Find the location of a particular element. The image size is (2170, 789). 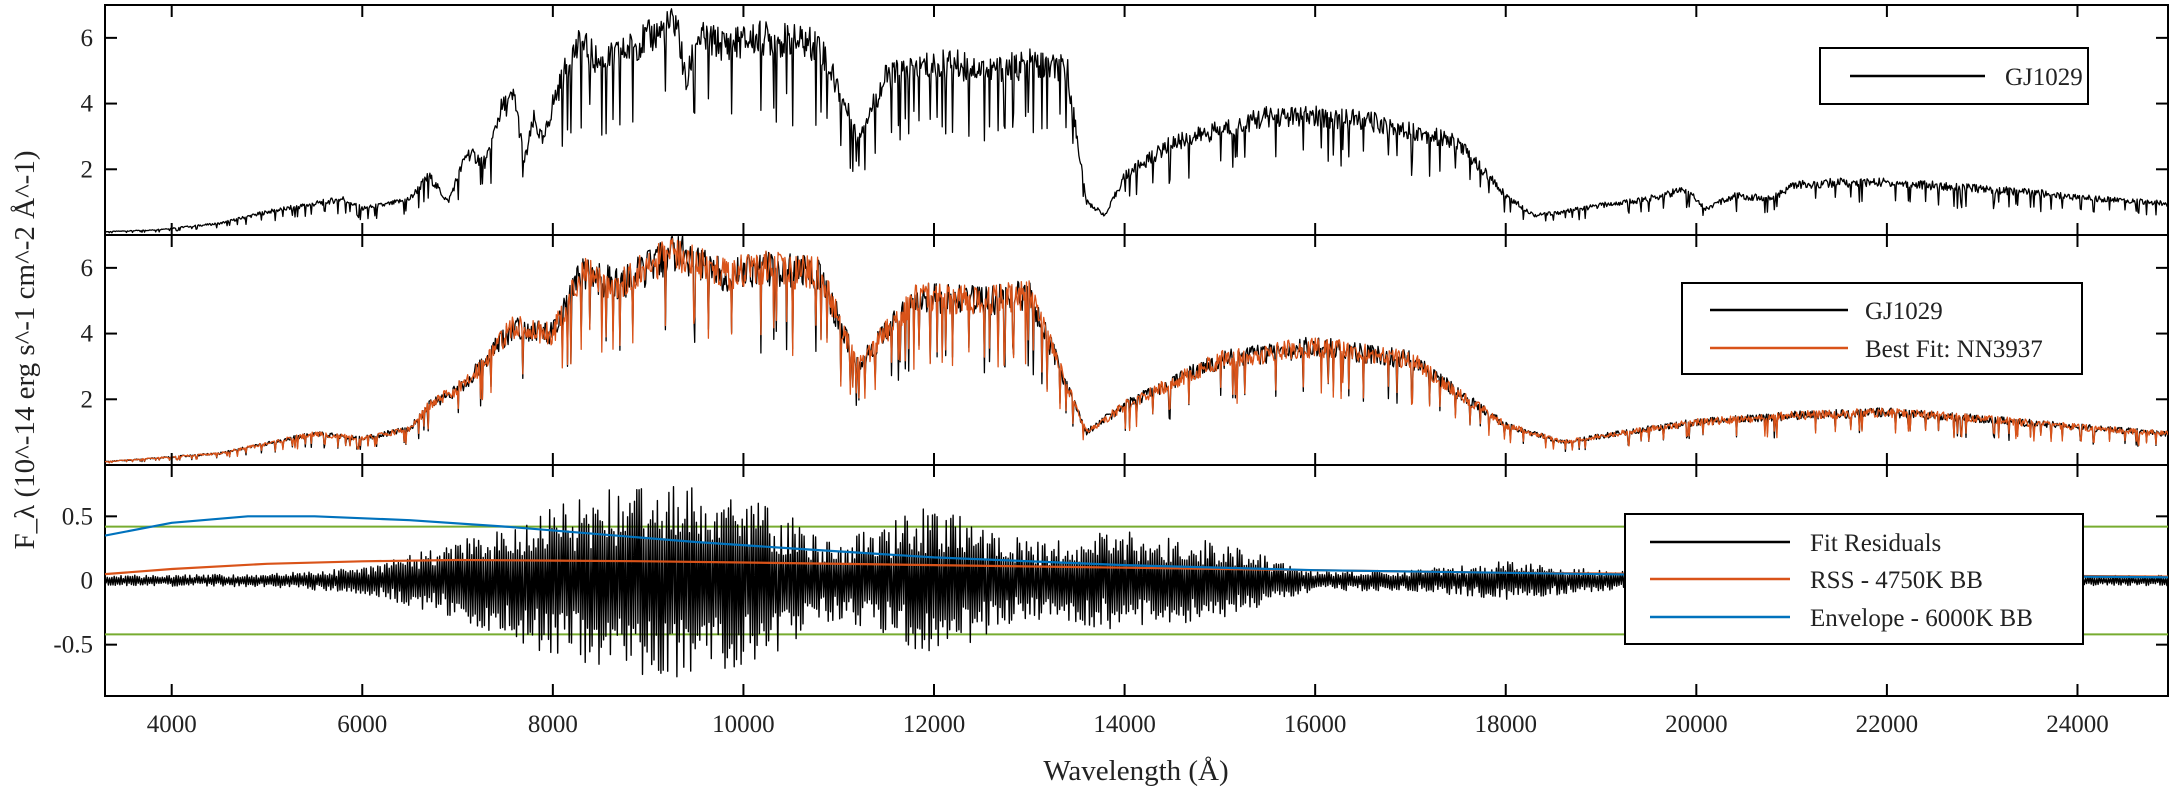

legend-middle: GJ1029 Best Fit: NN3937 is located at coordinates (1882, 328).